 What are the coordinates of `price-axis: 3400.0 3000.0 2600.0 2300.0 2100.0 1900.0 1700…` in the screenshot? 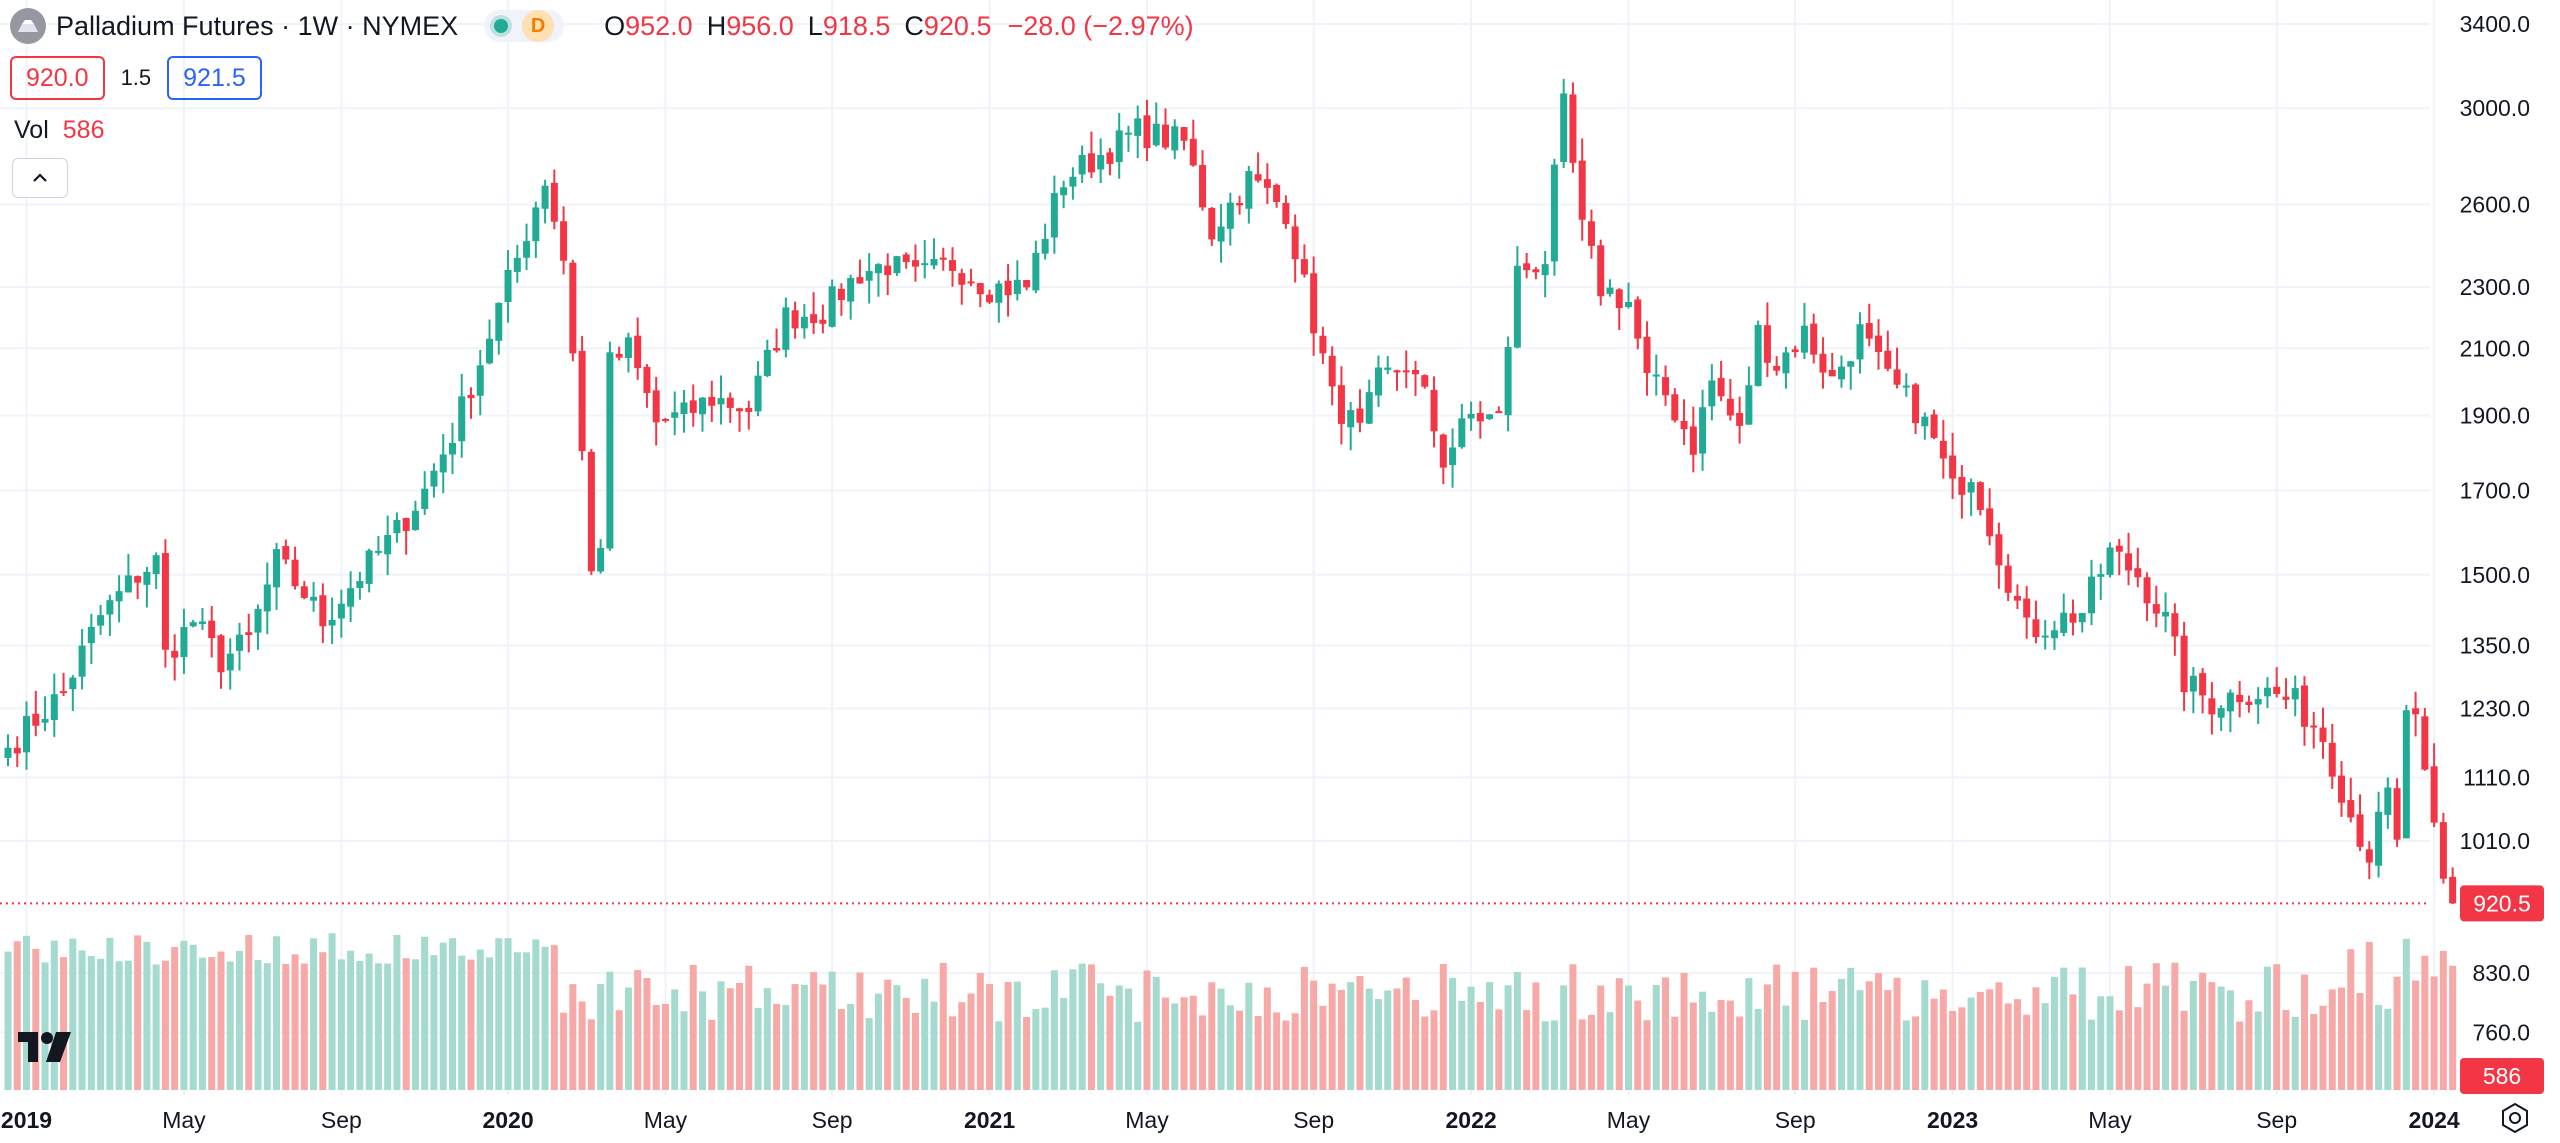 It's located at (2502, 552).